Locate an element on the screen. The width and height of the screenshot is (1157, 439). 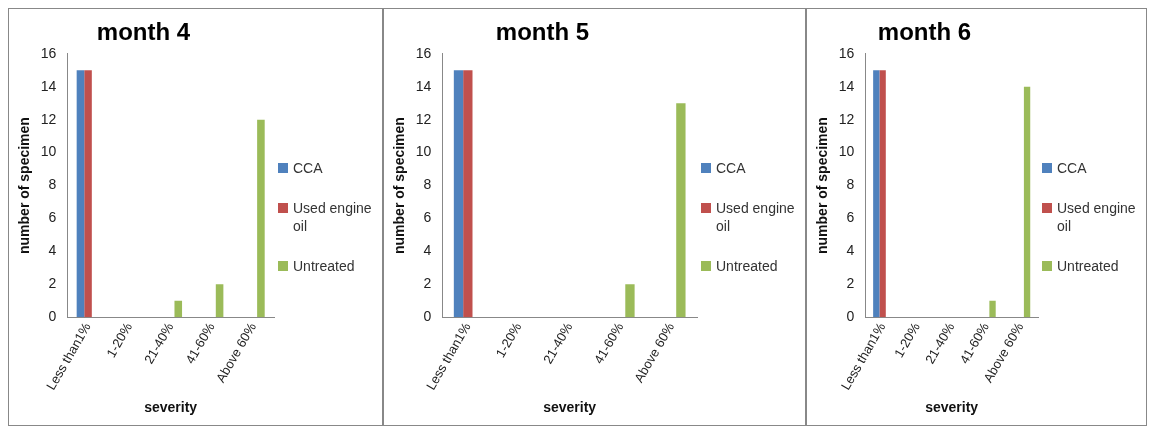
chart-title: month 4 is located at coordinates (143, 32).